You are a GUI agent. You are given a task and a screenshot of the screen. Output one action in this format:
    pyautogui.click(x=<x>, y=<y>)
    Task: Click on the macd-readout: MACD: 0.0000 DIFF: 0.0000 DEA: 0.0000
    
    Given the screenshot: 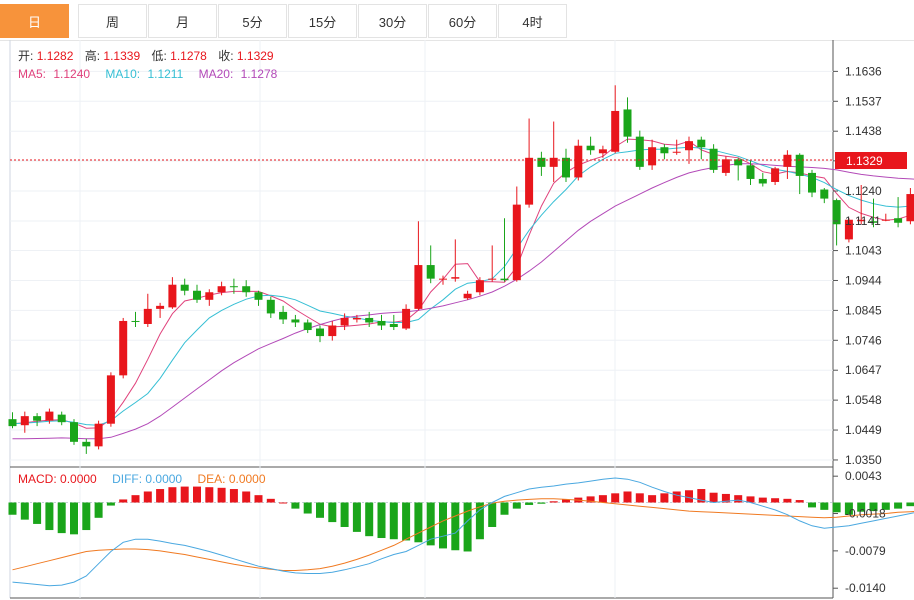 What is the action you would take?
    pyautogui.click(x=142, y=479)
    